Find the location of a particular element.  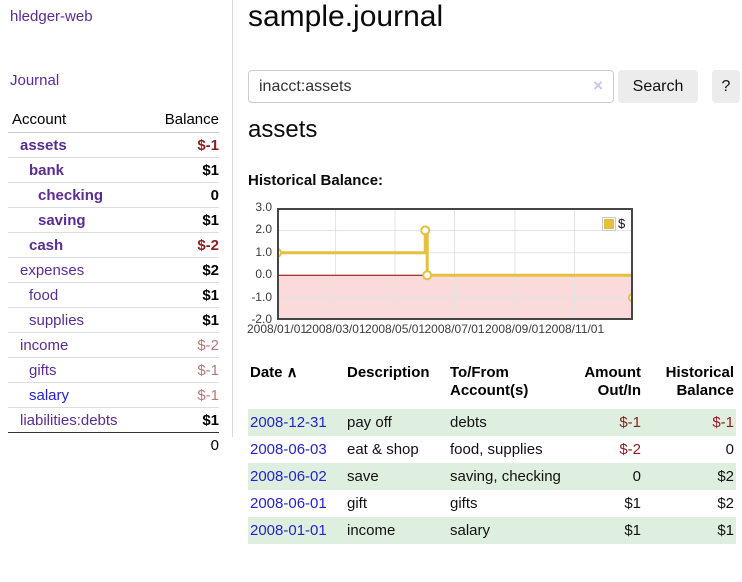

transaction-date-cell: 2008-01-01 is located at coordinates (296, 530).